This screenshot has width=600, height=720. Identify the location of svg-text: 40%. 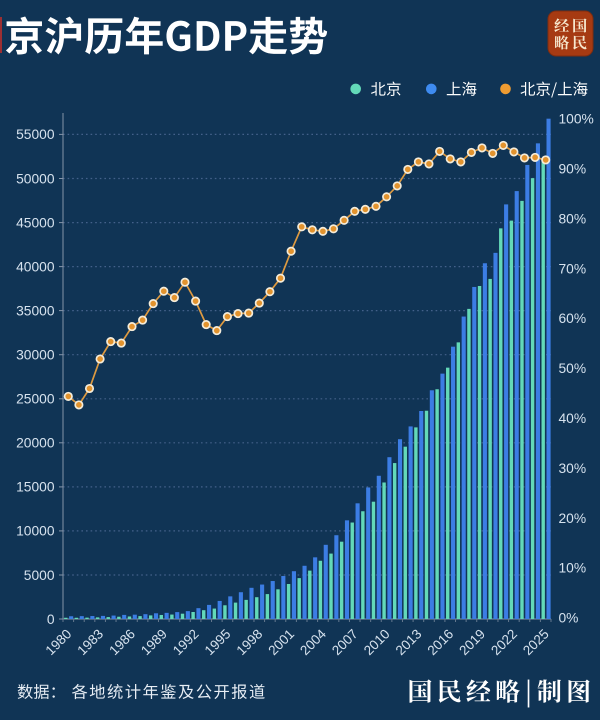
(573, 418).